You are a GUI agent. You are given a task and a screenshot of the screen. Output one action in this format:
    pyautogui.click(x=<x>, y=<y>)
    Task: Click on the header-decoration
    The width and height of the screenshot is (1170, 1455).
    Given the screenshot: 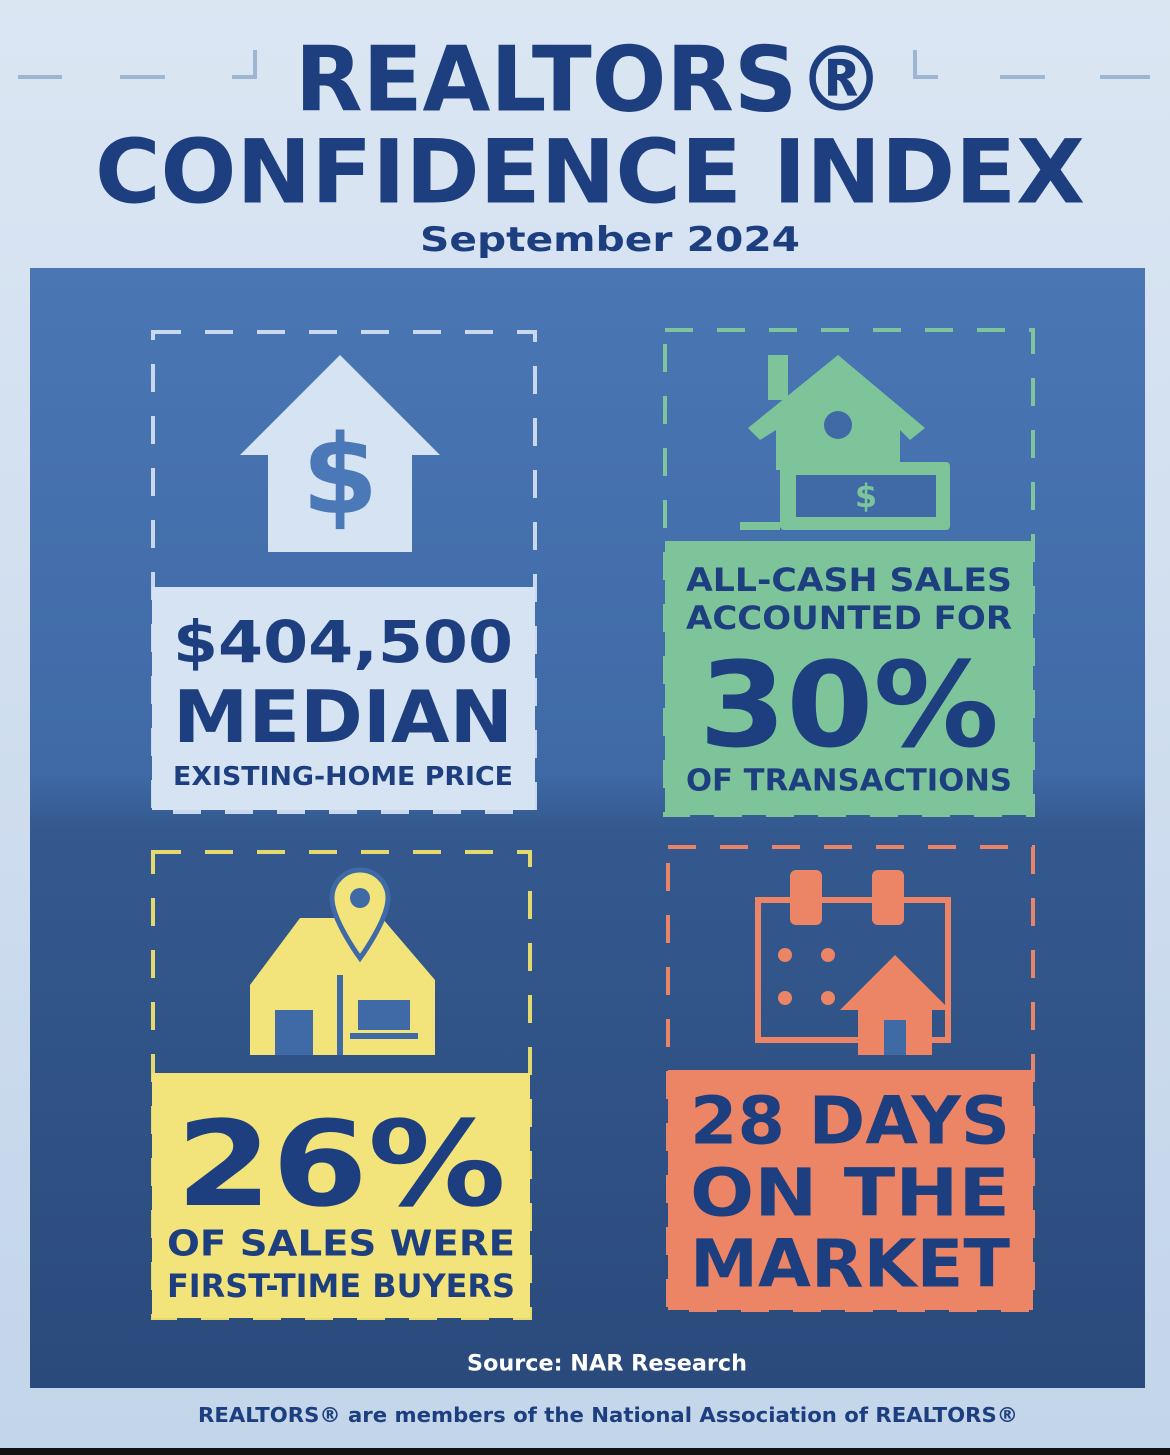 What is the action you would take?
    pyautogui.click(x=584, y=64)
    